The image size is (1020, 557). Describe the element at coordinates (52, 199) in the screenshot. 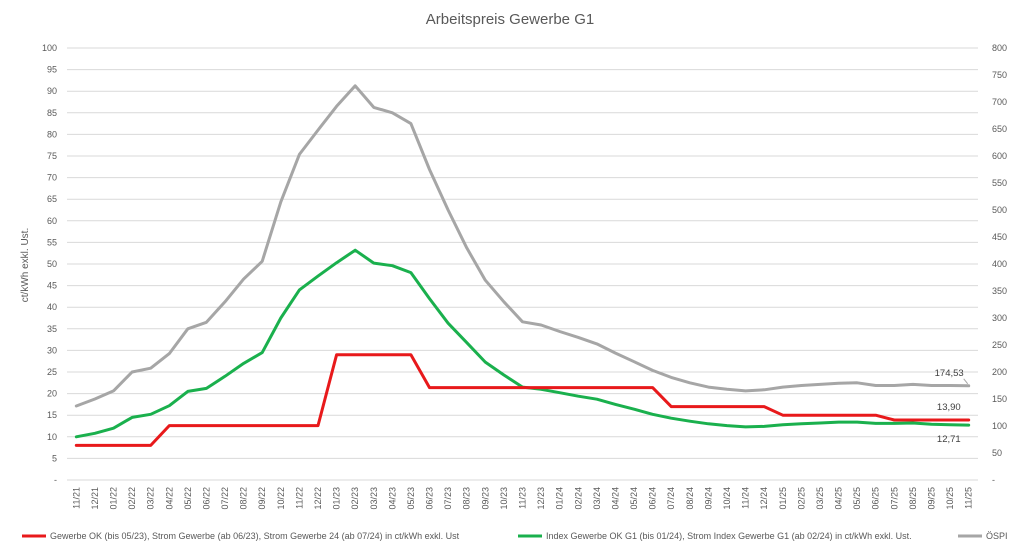

I see `y-tick-label: 65` at that location.